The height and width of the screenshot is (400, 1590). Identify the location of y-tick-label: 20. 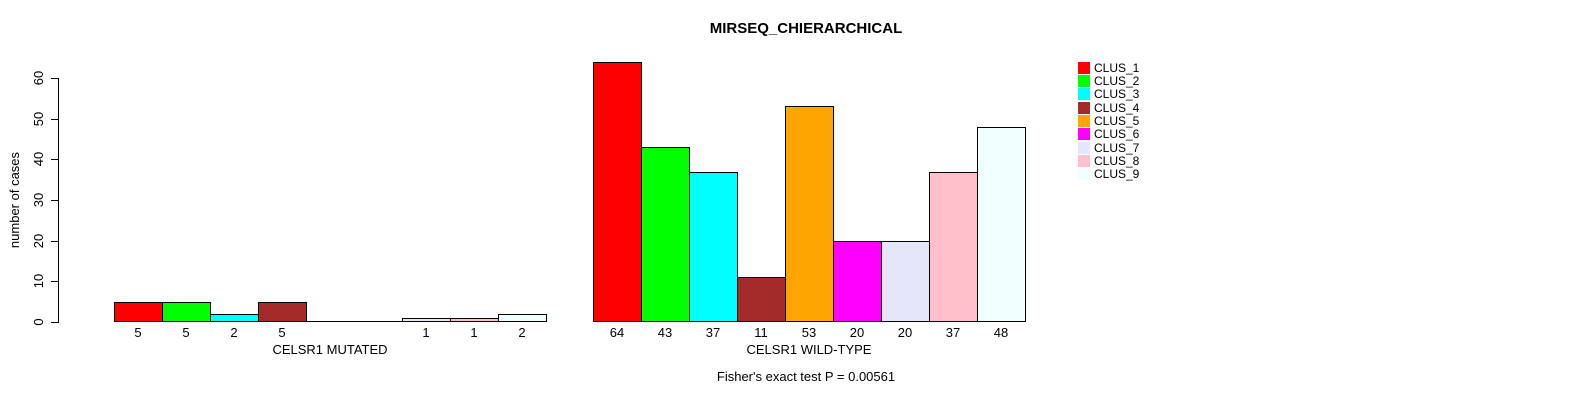
(38, 240).